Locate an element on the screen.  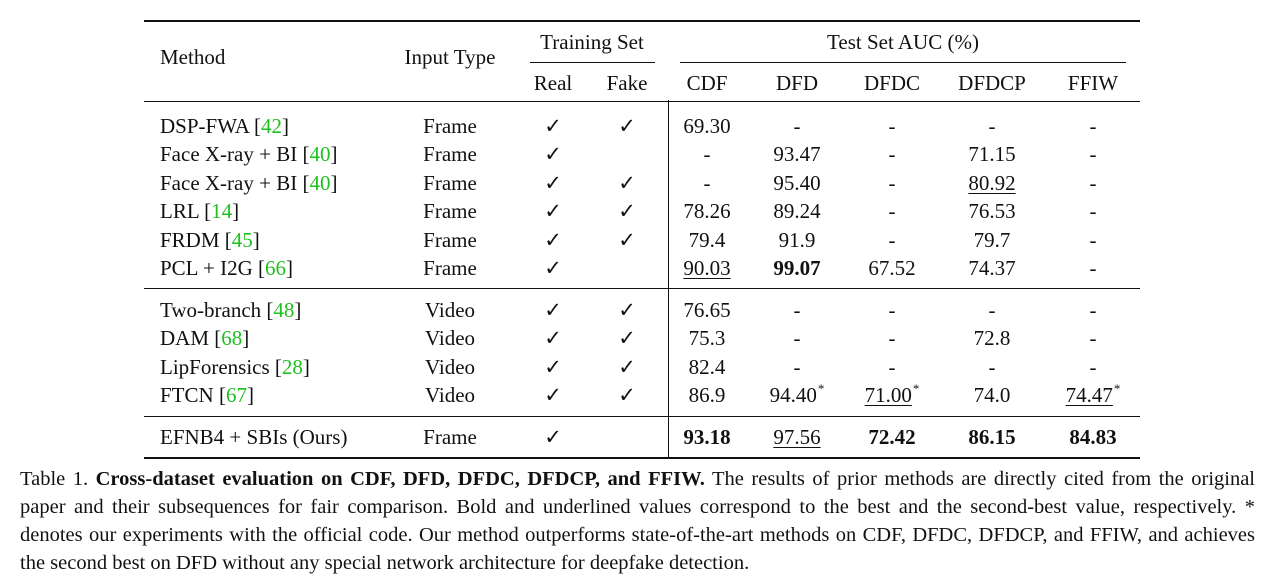
asterisk-mark: * is located at coordinates (916, 388).